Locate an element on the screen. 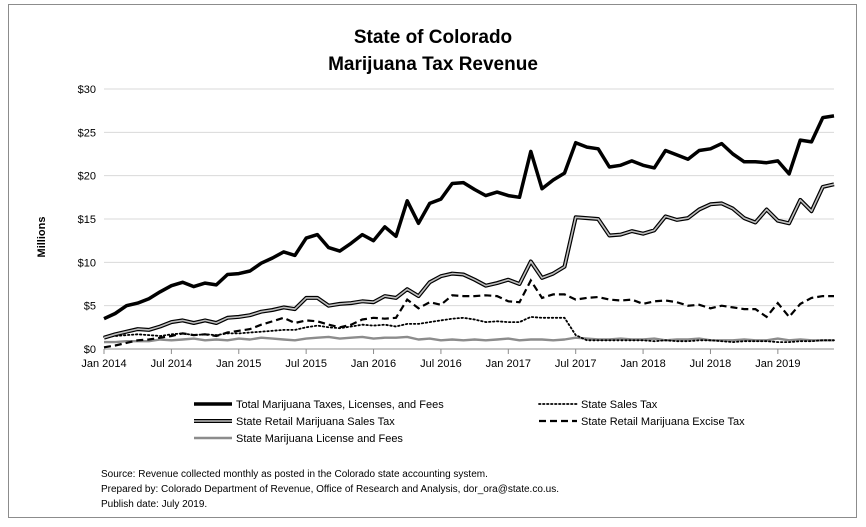 This screenshot has height=527, width=866. legend-label-4: State Marijuana License and Fees is located at coordinates (319, 439).